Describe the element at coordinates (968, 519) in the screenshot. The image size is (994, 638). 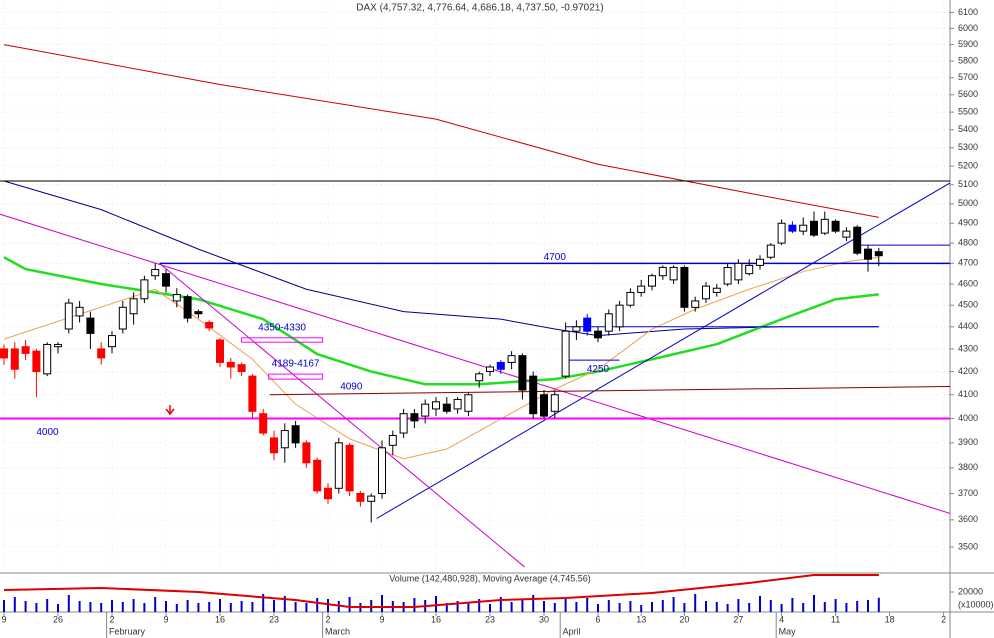
I see `y-tick-label: 3600` at that location.